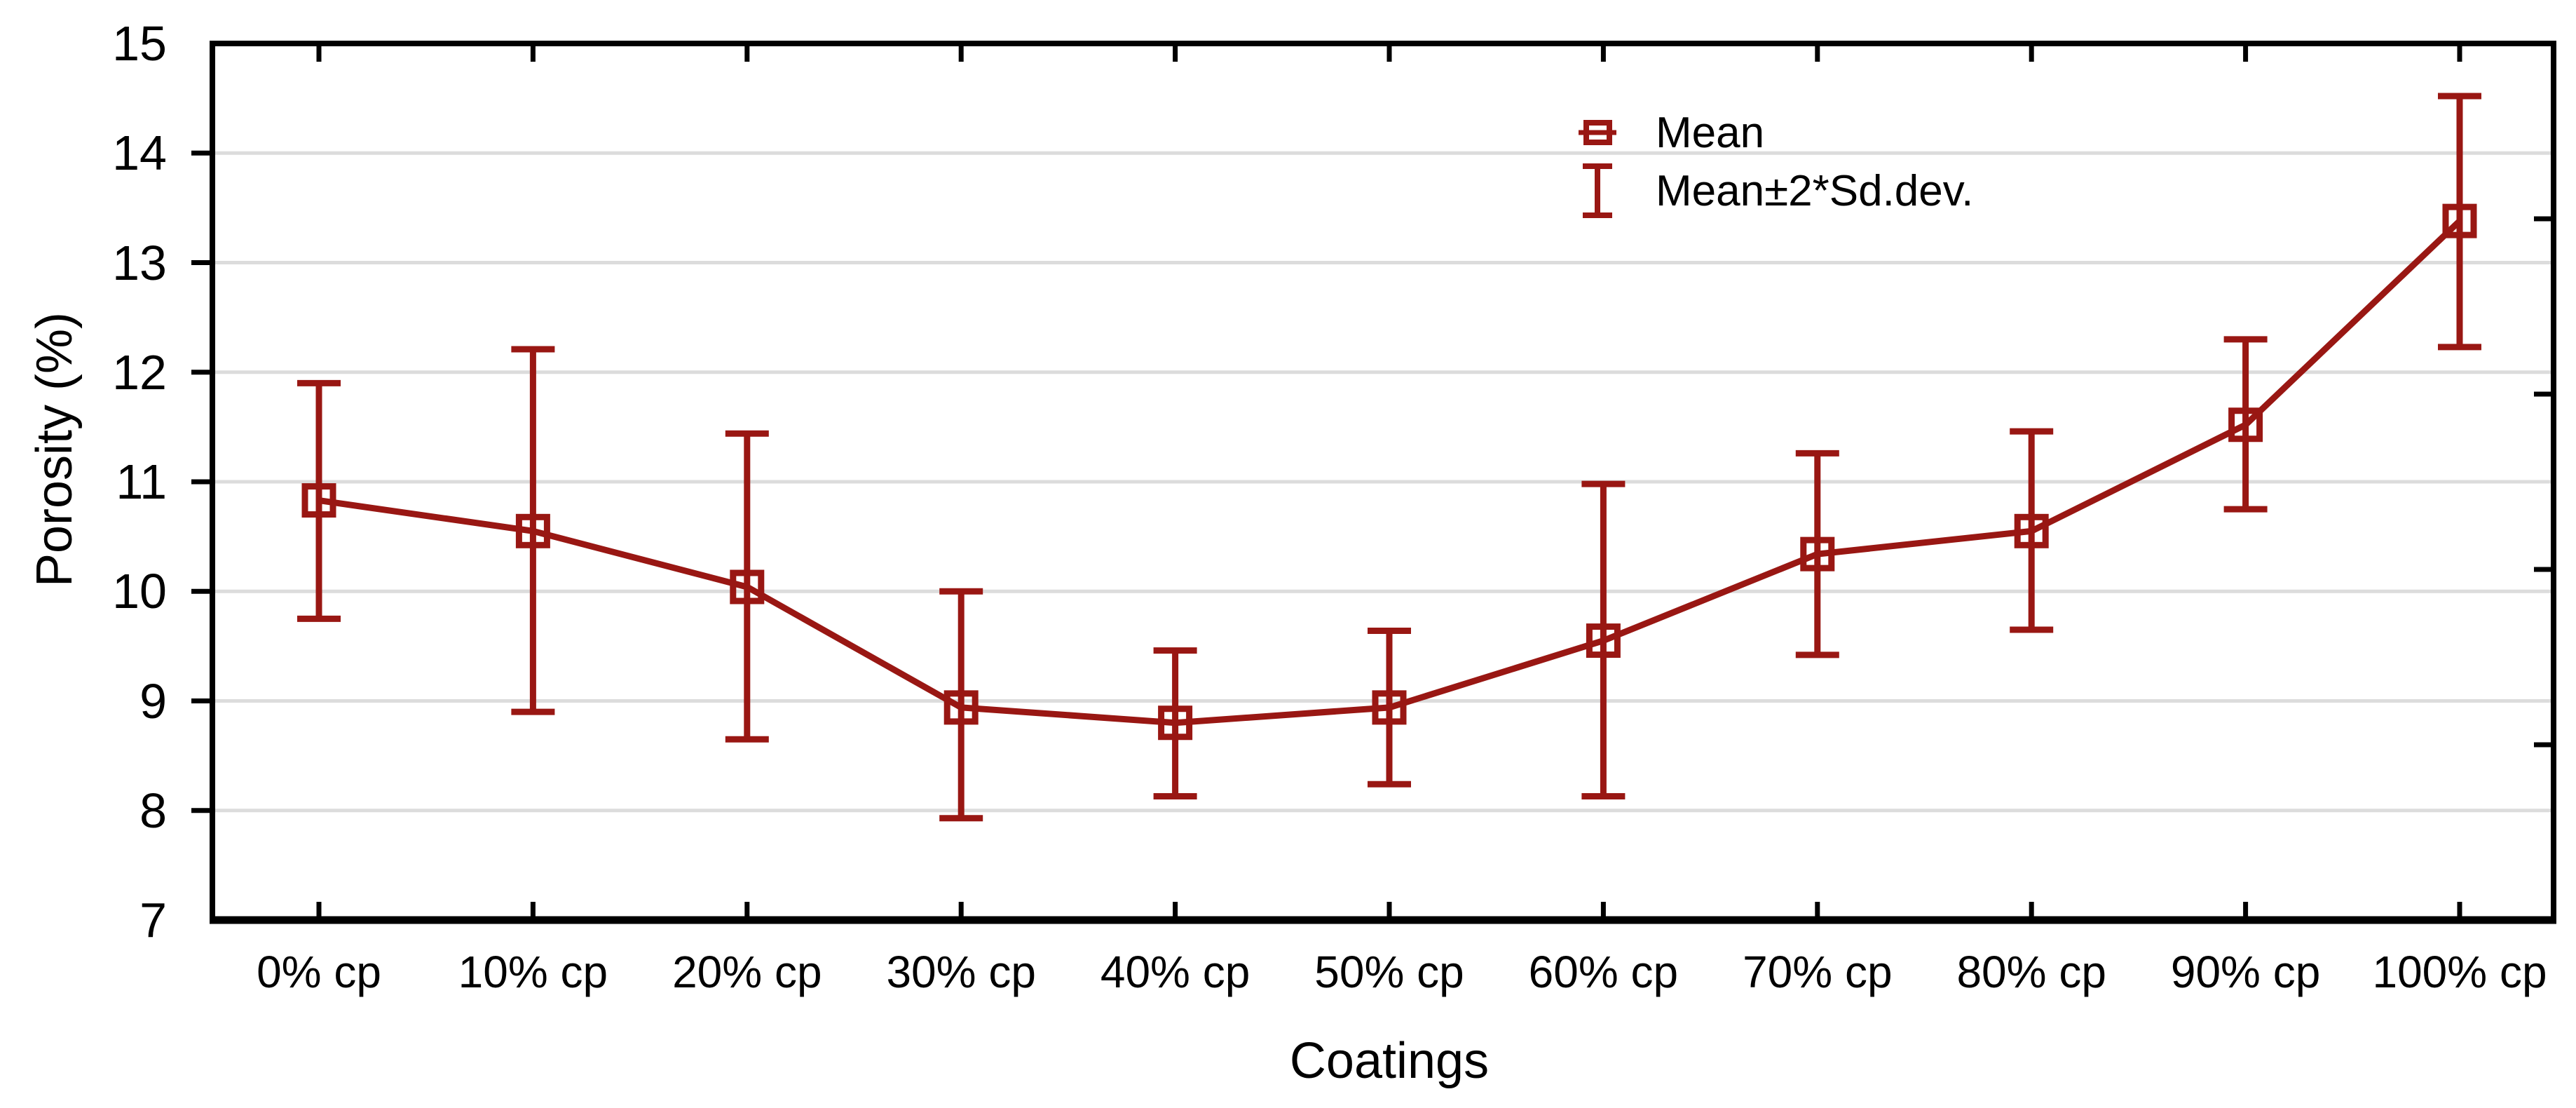 This screenshot has width=2576, height=1108. Describe the element at coordinates (1598, 132) in the screenshot. I see `mean-marker-icon` at that location.